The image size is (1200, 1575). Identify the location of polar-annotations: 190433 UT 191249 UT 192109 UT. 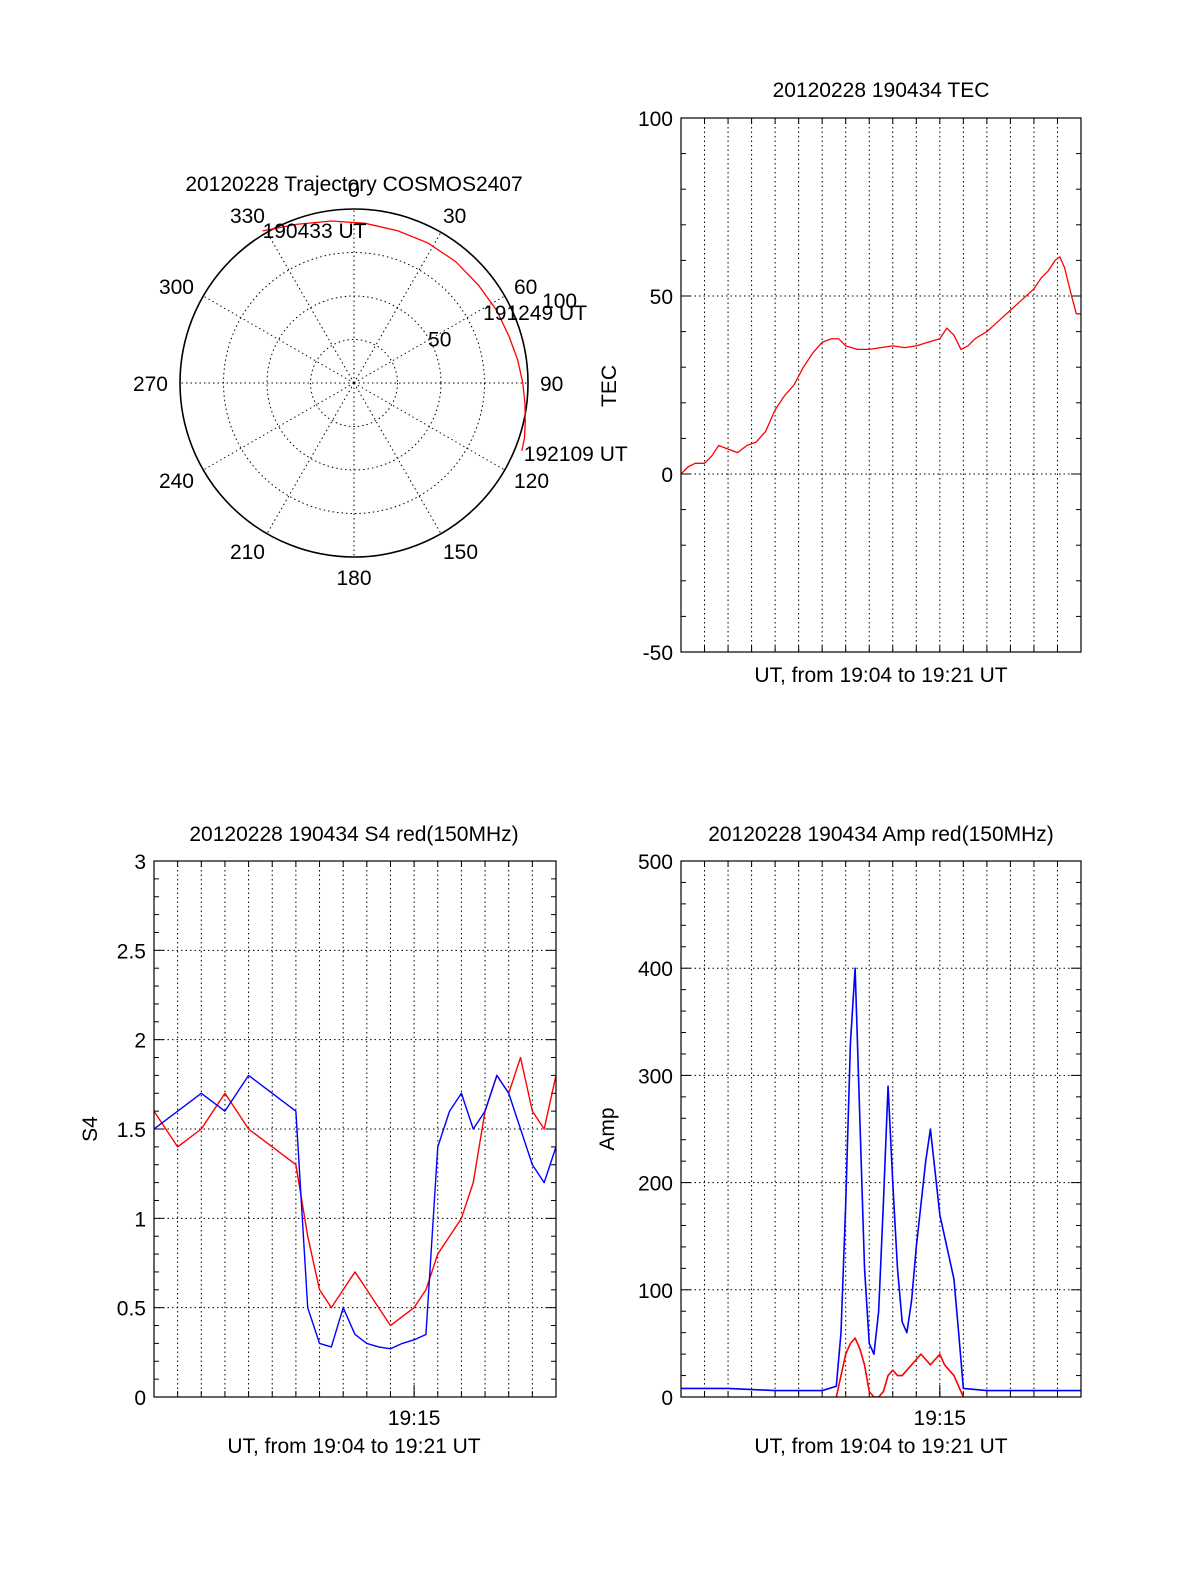
(445, 343).